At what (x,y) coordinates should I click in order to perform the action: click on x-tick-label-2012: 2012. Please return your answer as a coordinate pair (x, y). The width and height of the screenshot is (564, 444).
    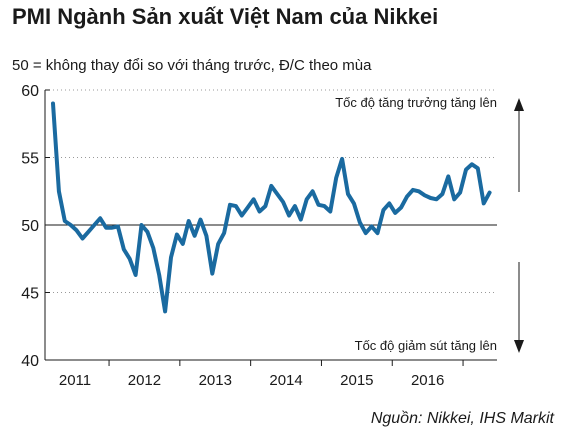
    Looking at the image, I should click on (144, 380).